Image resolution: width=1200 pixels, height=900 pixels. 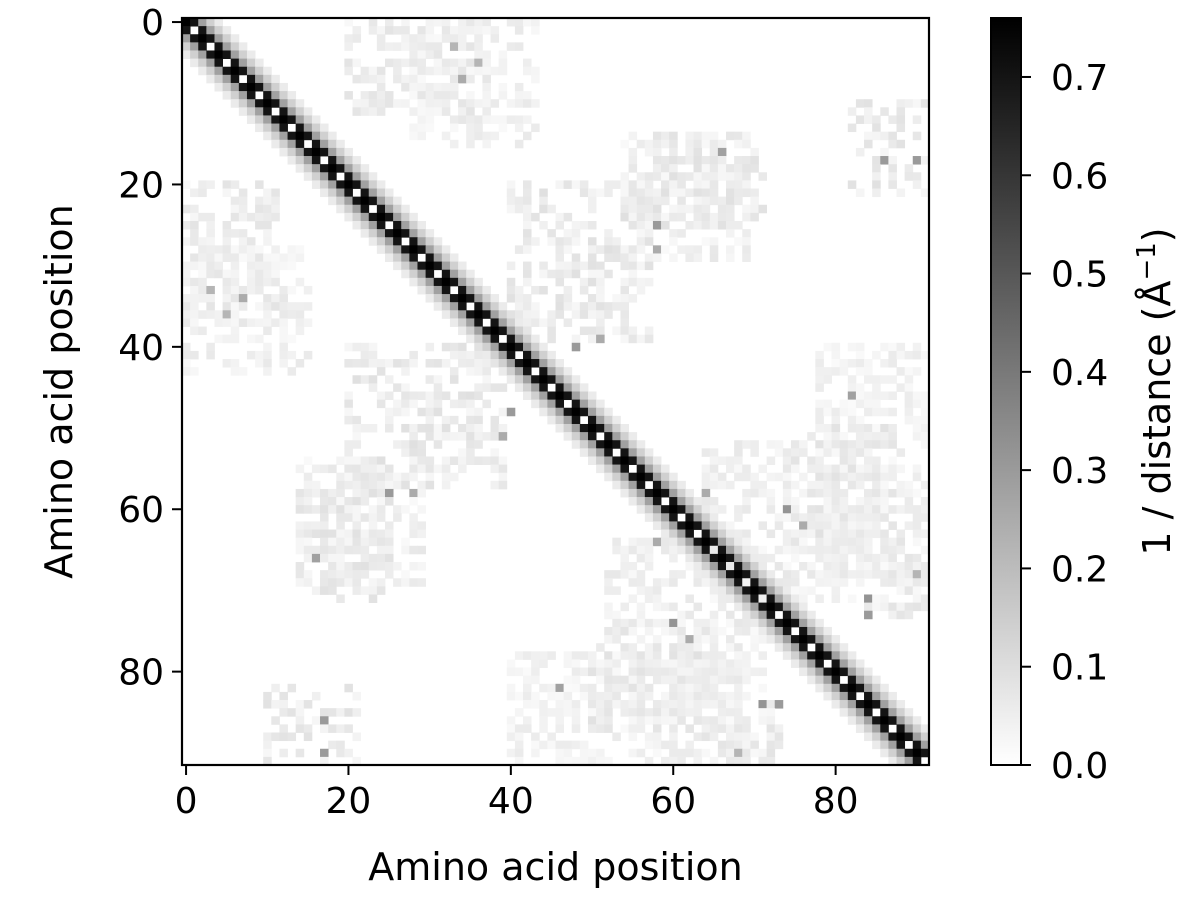 I want to click on colorbar-tick-label: 0.6, so click(x=1079, y=176).